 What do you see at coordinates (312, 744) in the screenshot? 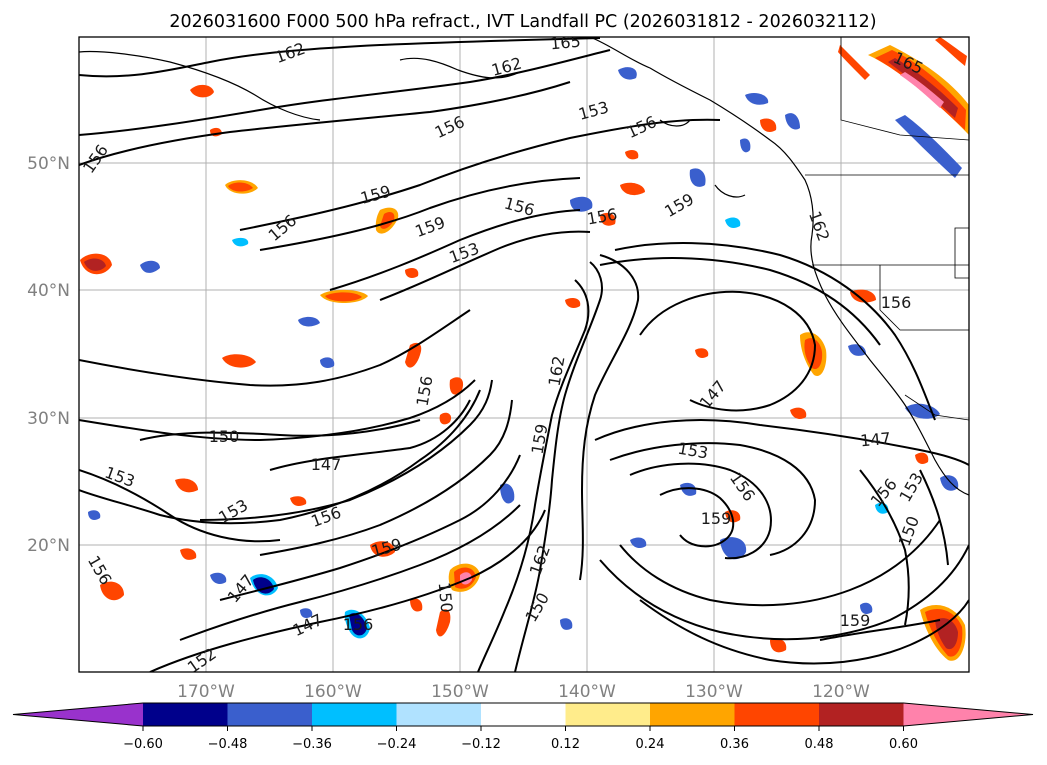
I see `colorbar-tick-label: −0.36` at bounding box center [312, 744].